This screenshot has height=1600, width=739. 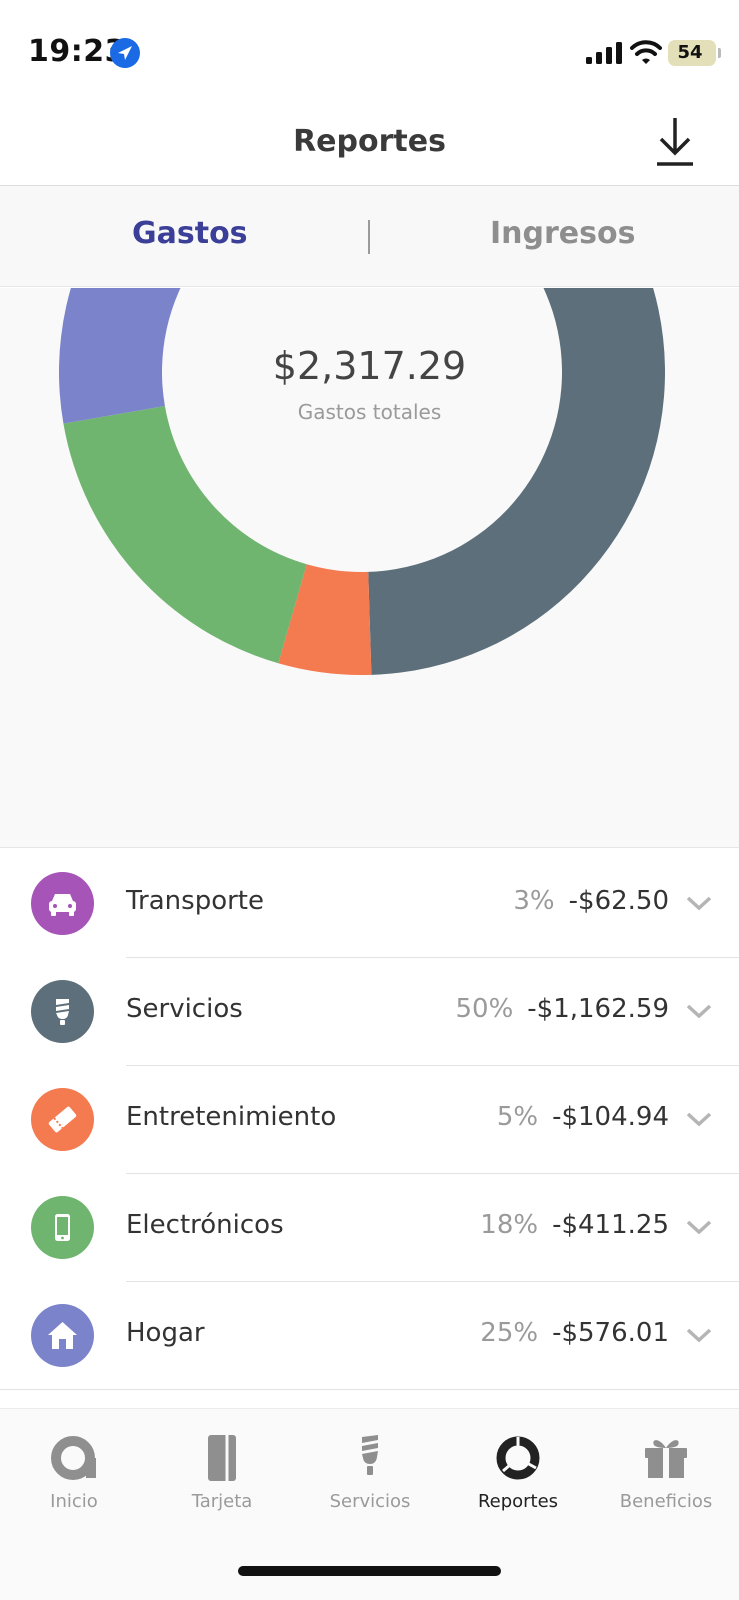 What do you see at coordinates (518, 1501) in the screenshot?
I see `nav-label: Reportes` at bounding box center [518, 1501].